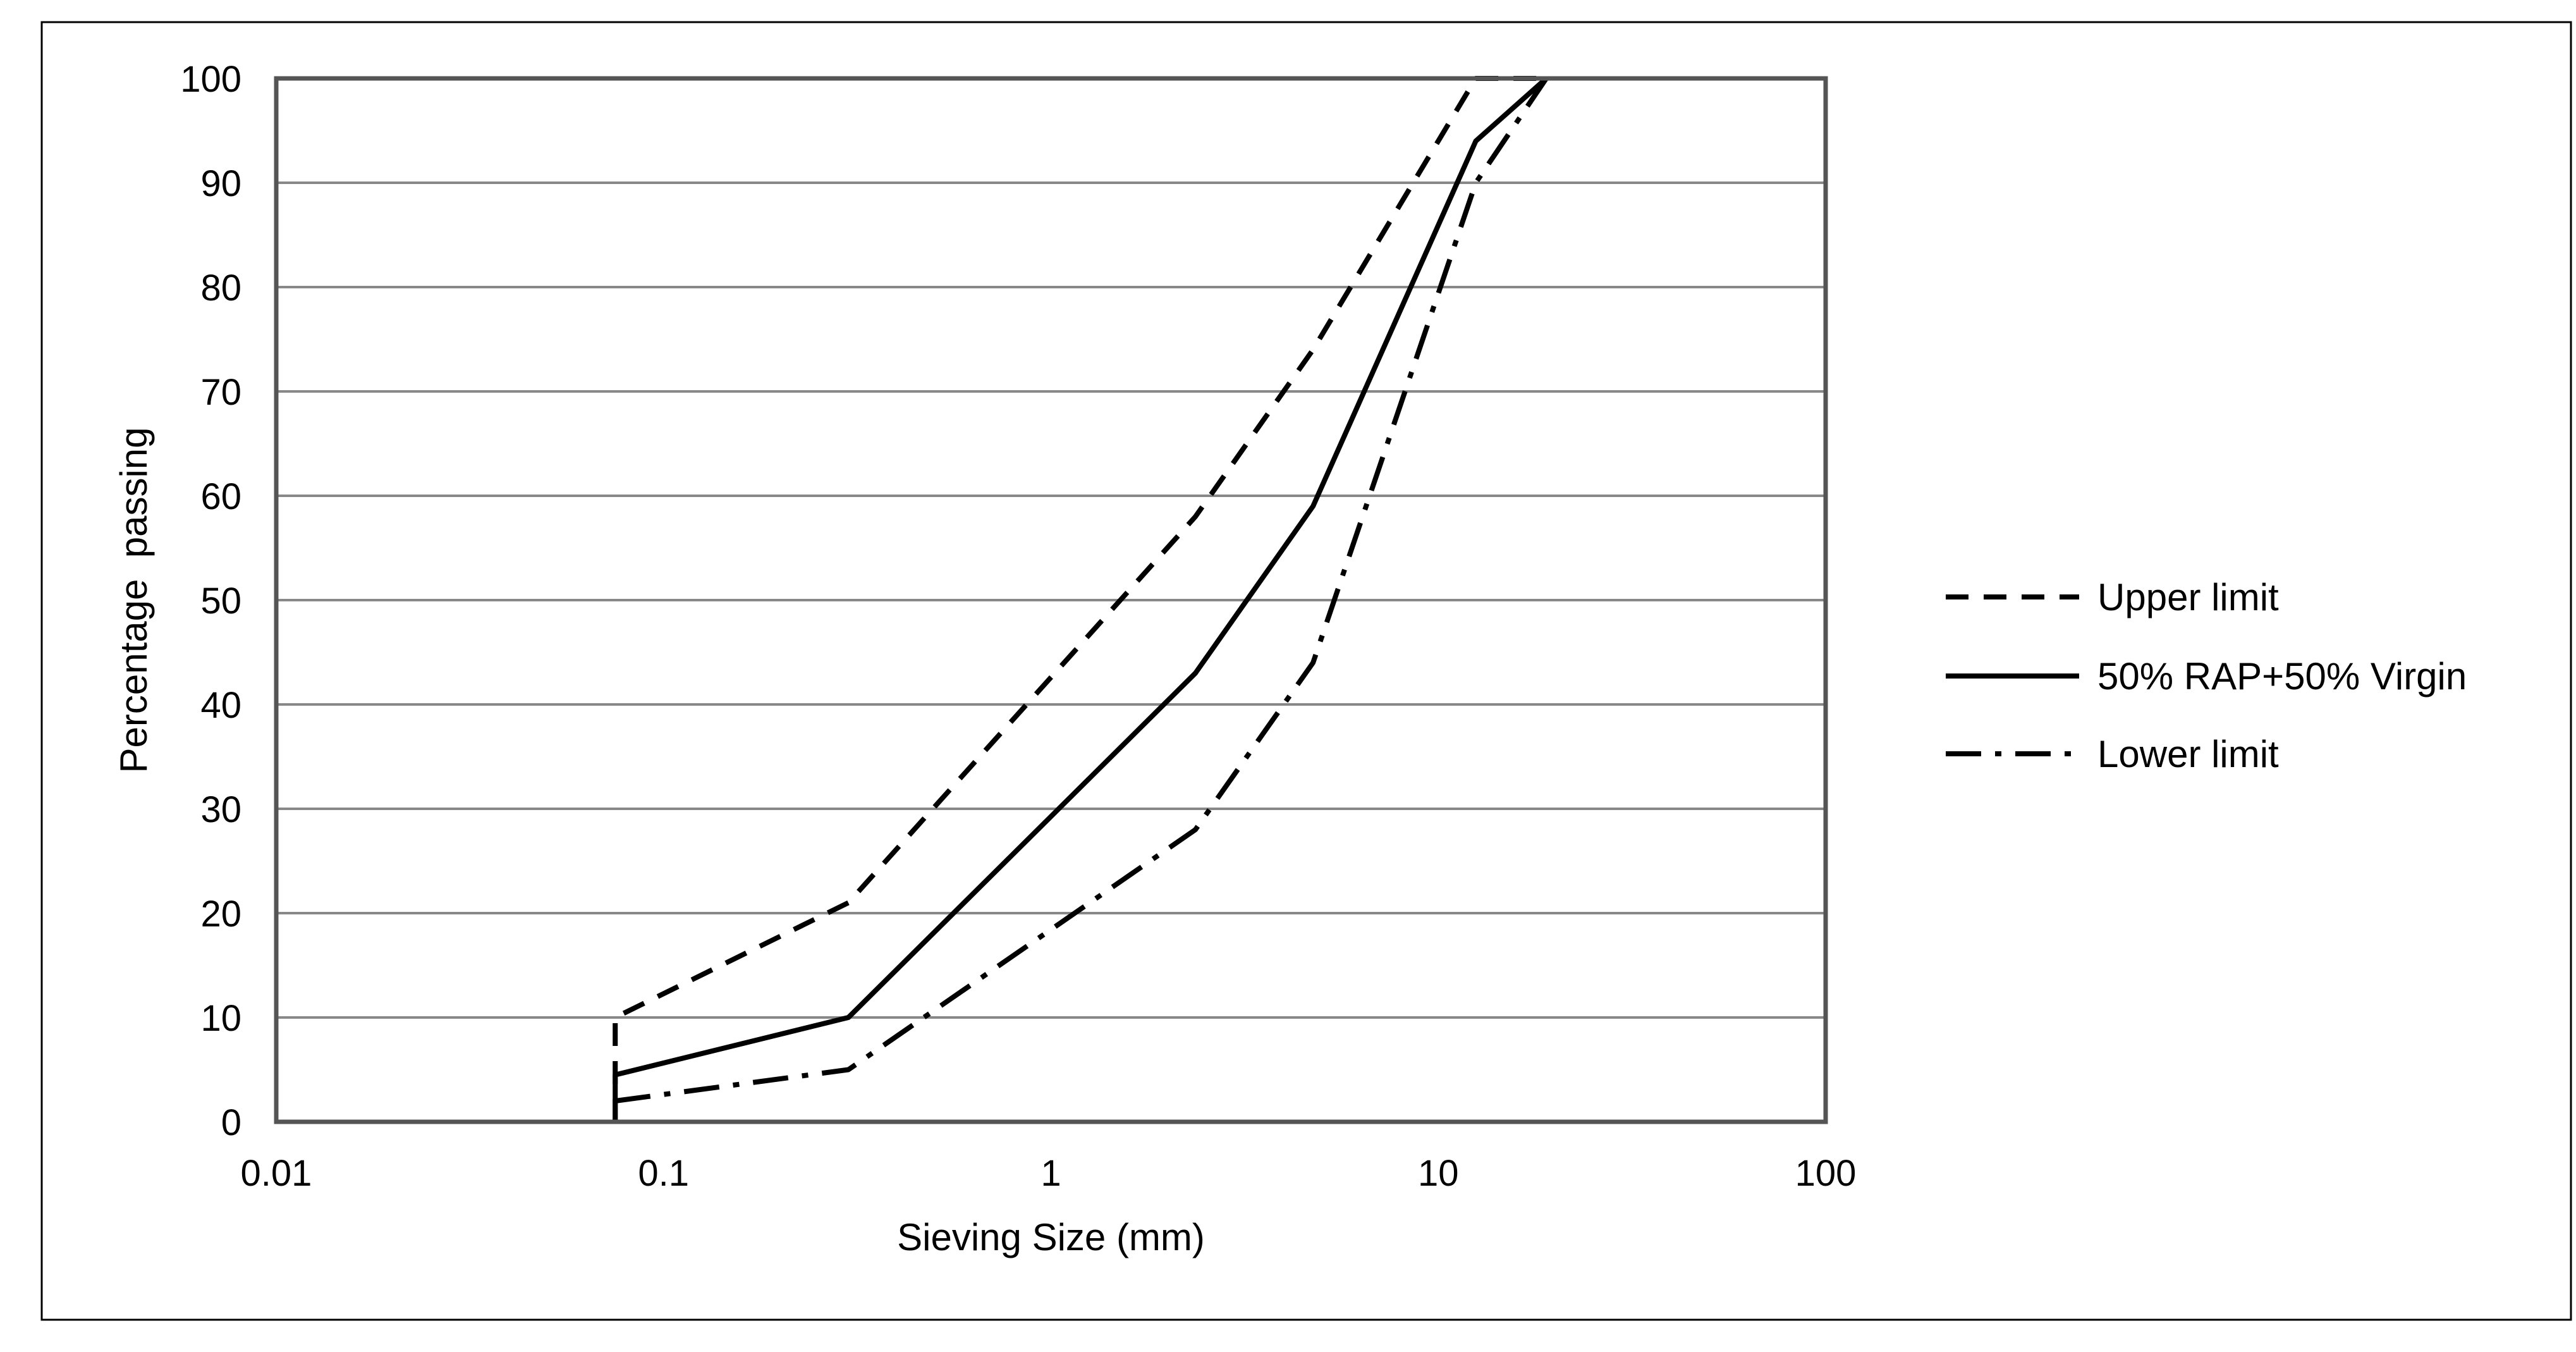 The image size is (2576, 1352). What do you see at coordinates (220, 809) in the screenshot?
I see `y-tick-label: 30` at bounding box center [220, 809].